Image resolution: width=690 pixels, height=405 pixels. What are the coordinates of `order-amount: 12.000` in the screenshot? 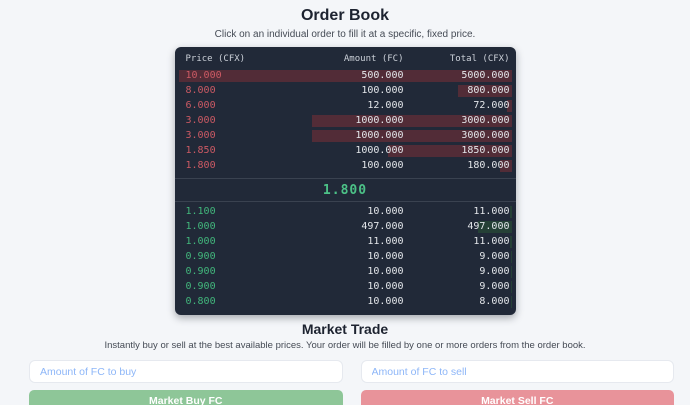 It's located at (385, 105).